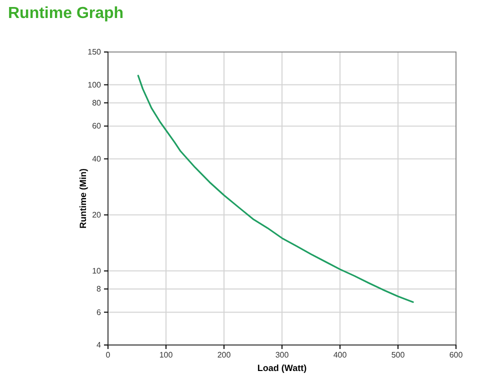  What do you see at coordinates (99, 345) in the screenshot?
I see `y-tick-label: 4` at bounding box center [99, 345].